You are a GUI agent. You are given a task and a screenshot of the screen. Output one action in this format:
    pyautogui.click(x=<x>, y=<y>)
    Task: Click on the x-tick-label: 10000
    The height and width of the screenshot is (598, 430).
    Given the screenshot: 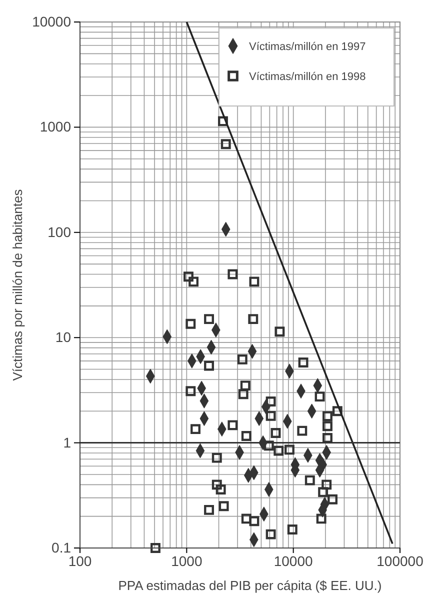 What is the action you would take?
    pyautogui.click(x=294, y=560)
    